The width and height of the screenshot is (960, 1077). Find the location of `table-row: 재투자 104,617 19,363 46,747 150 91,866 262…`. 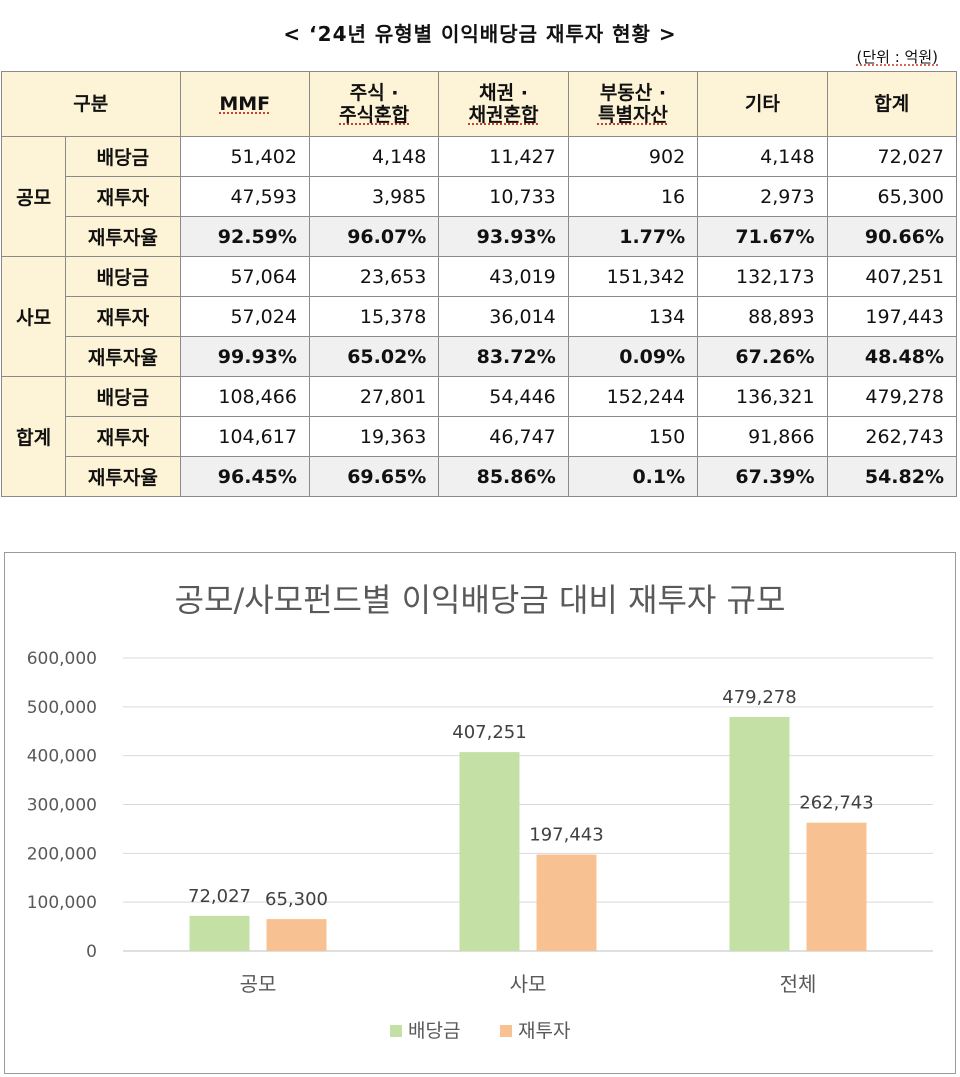

table-row: 재투자 104,617 19,363 46,747 150 91,866 262… is located at coordinates (480, 436).